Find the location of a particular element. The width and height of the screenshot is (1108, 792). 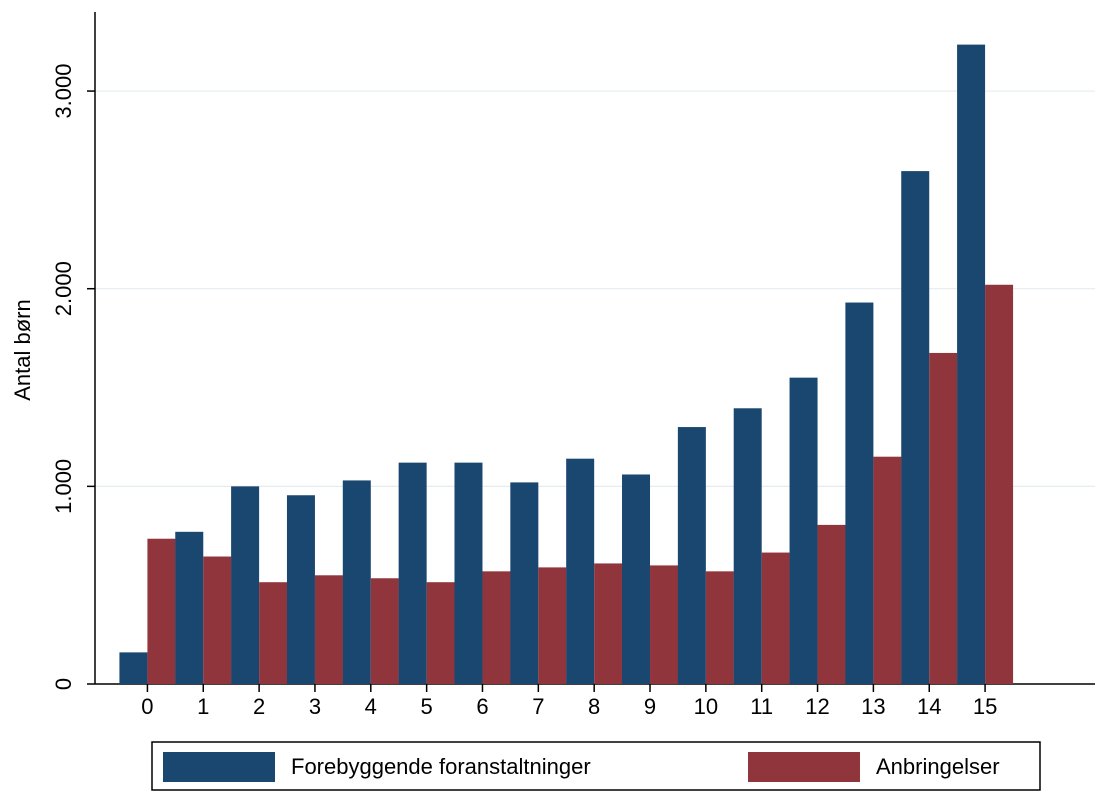

legend-label: Forebyggende foranstaltninger is located at coordinates (441, 766).